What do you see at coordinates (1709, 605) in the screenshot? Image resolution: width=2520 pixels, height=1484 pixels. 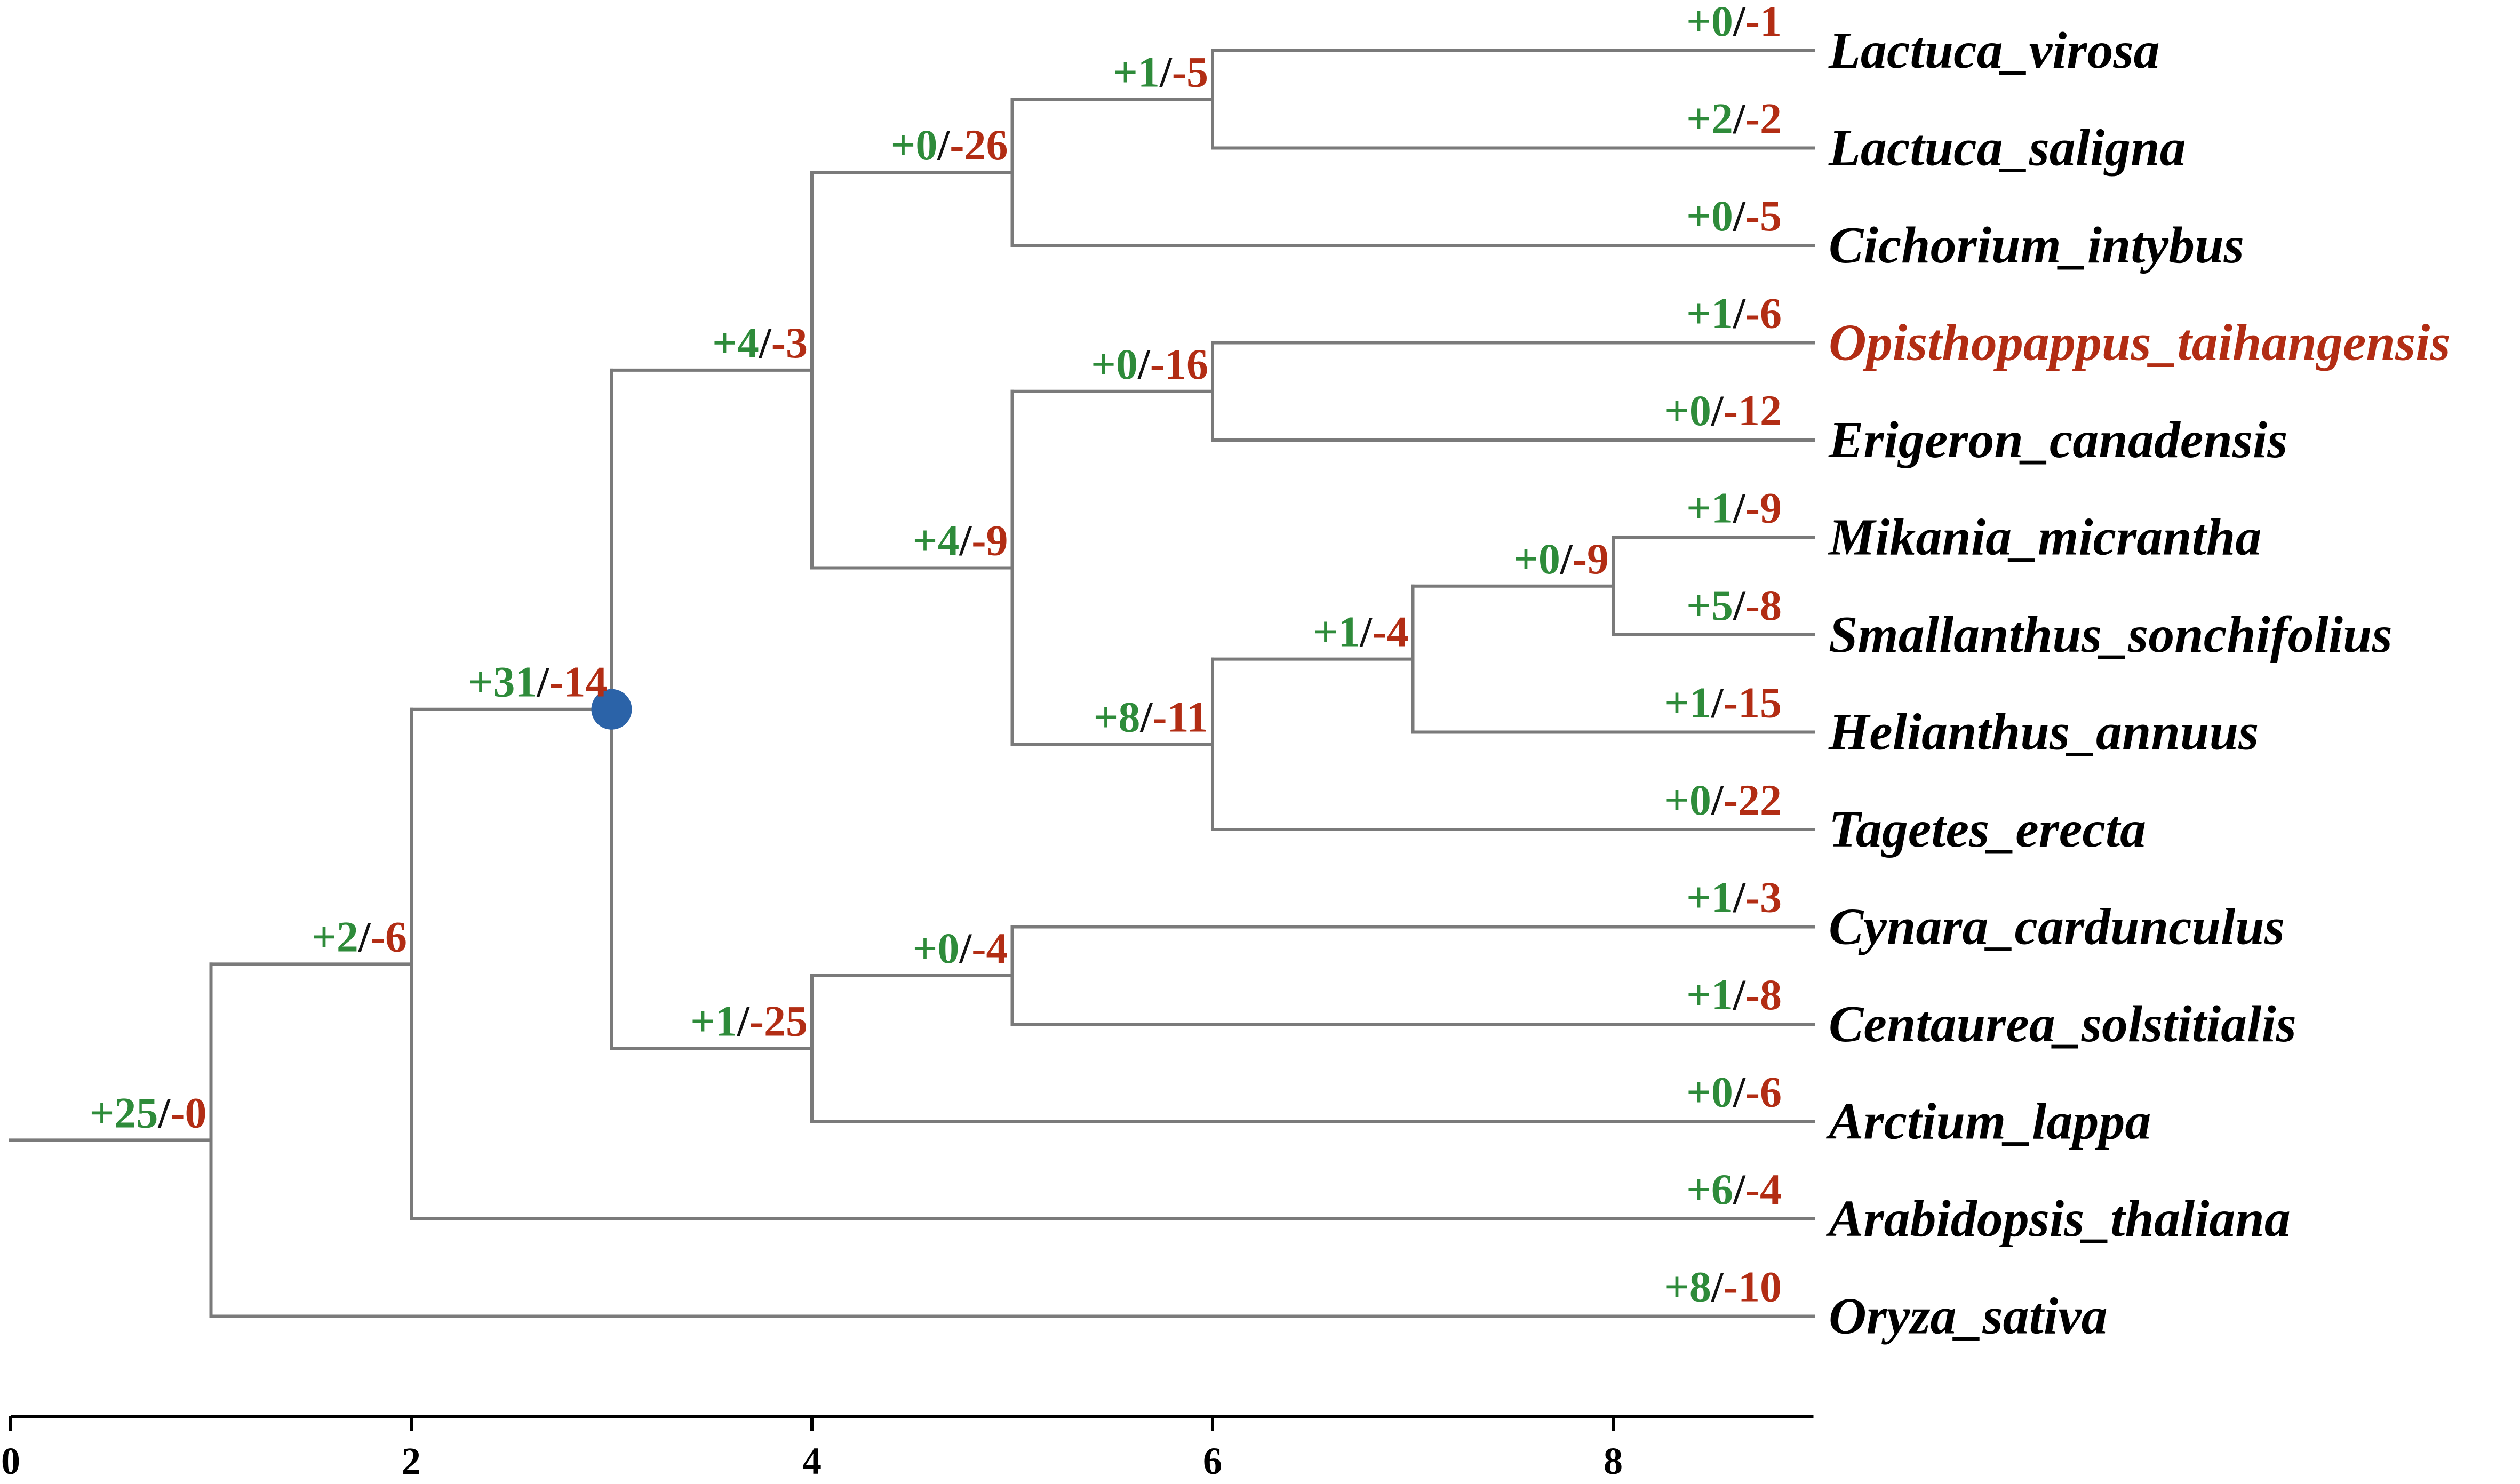 I see `gain-value: +5` at bounding box center [1709, 605].